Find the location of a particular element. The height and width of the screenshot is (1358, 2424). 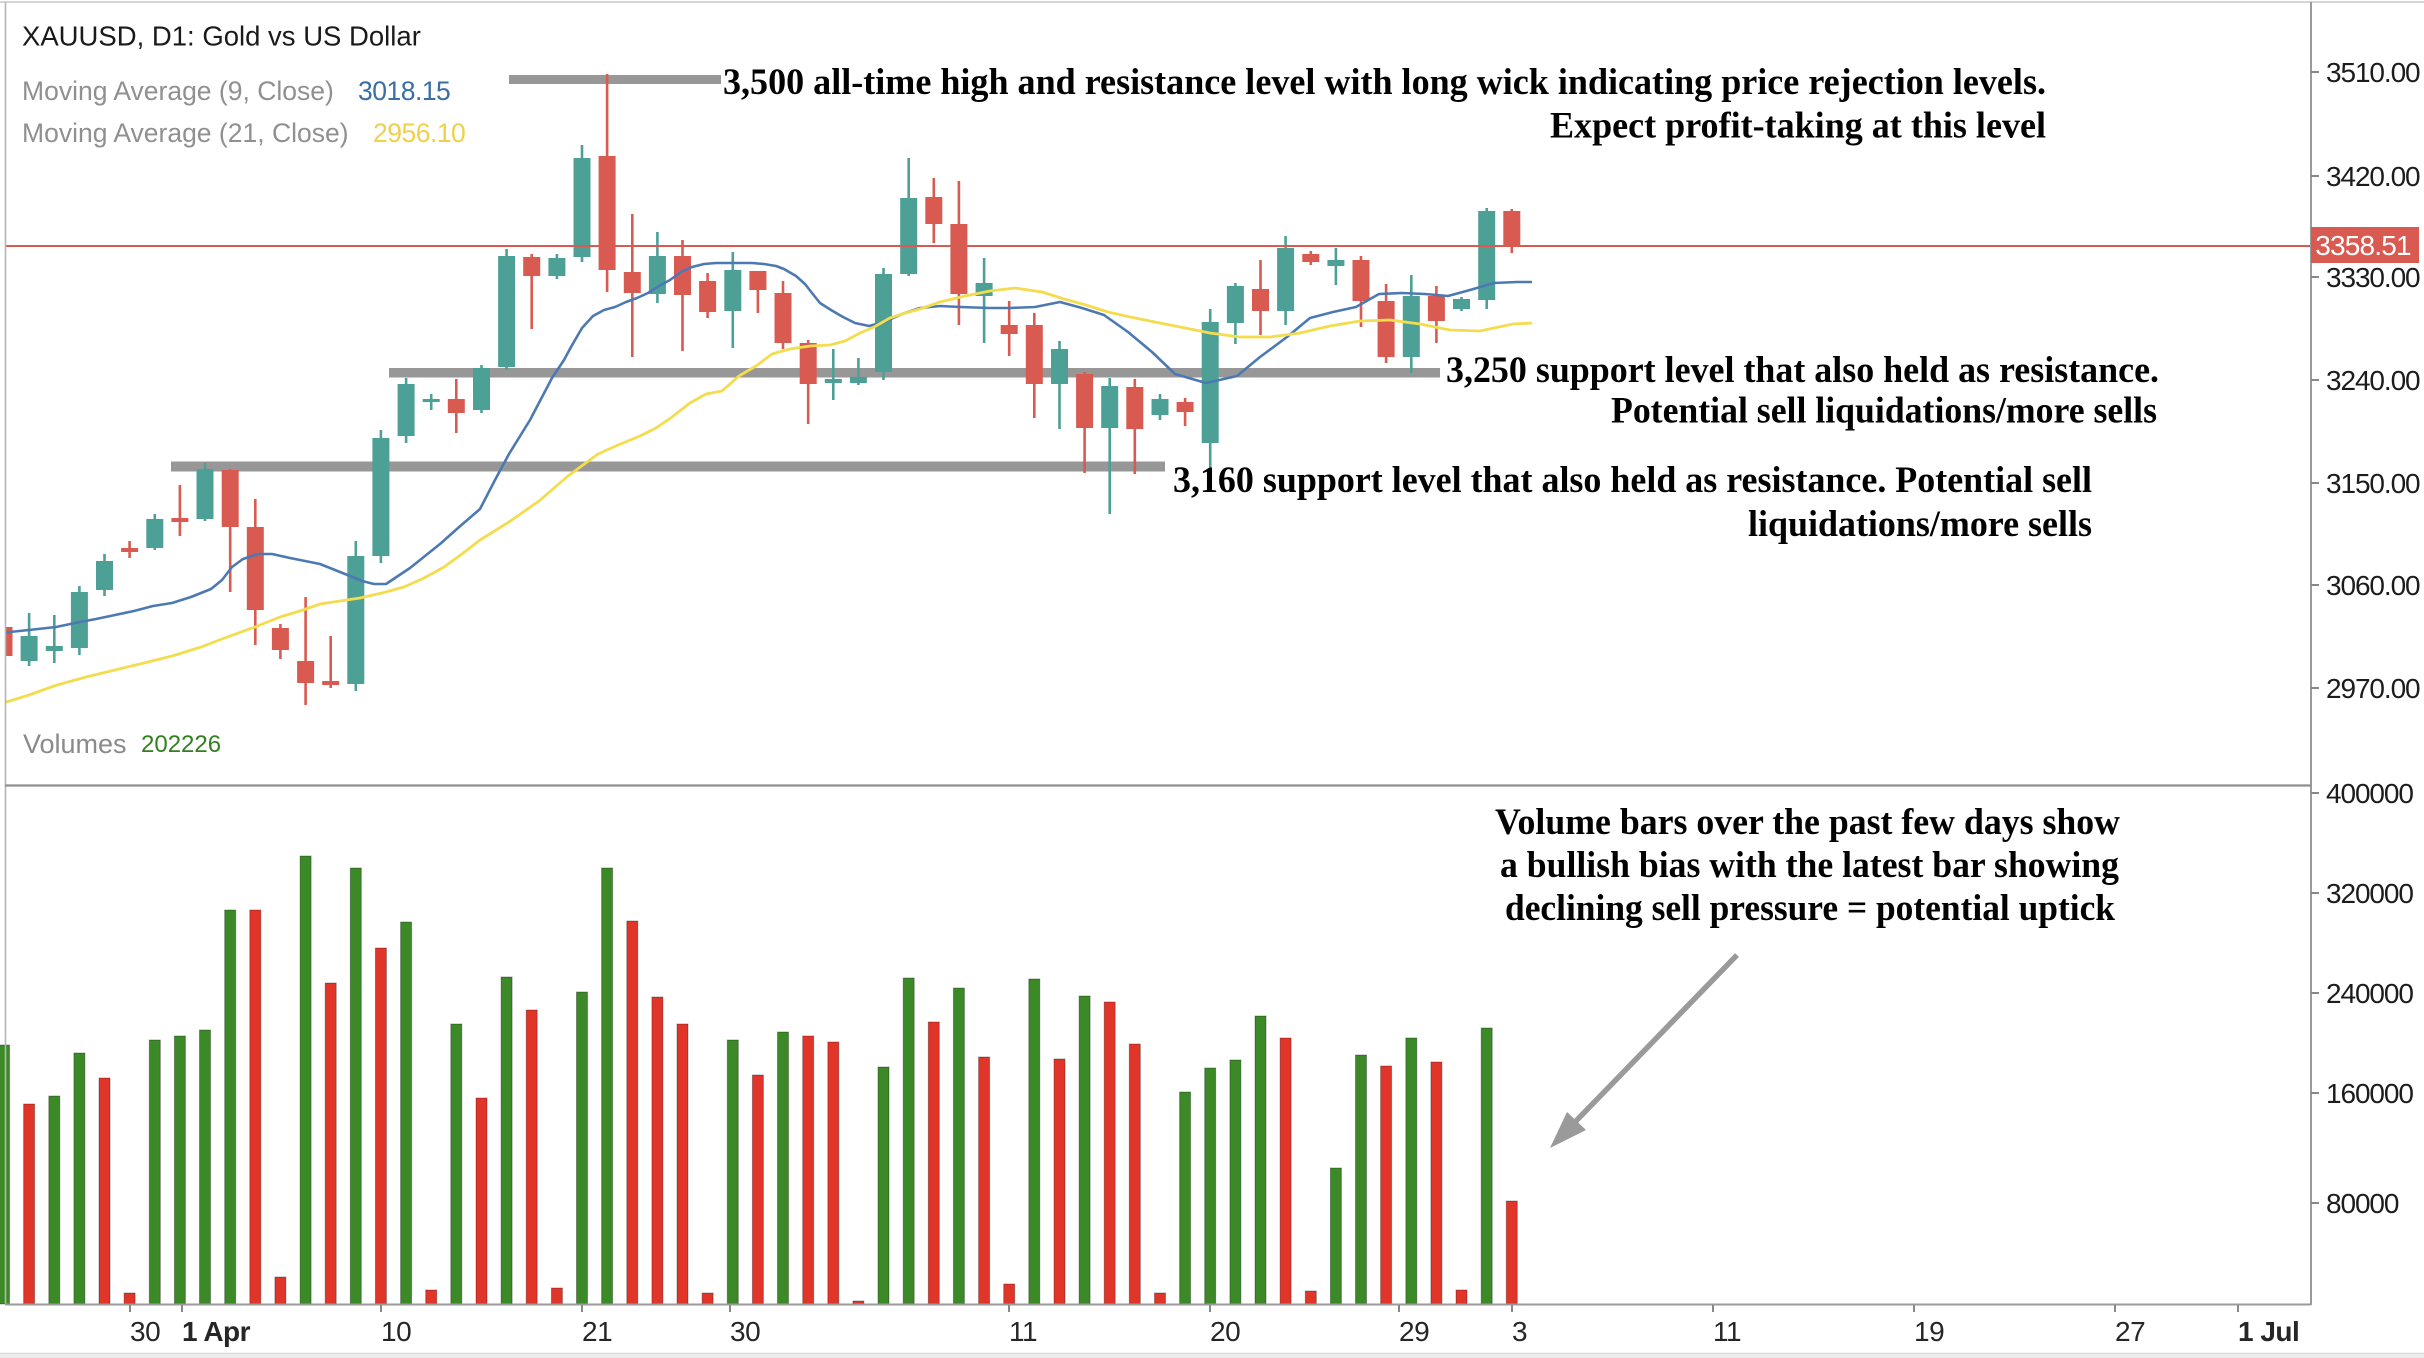

svg-text: 3018.15 is located at coordinates (404, 91).